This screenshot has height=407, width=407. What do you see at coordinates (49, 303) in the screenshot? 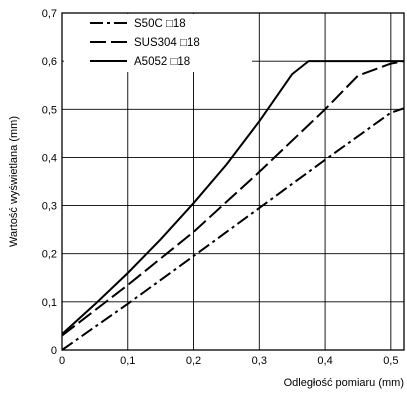
I see `y-tick-label: 0,1` at bounding box center [49, 303].